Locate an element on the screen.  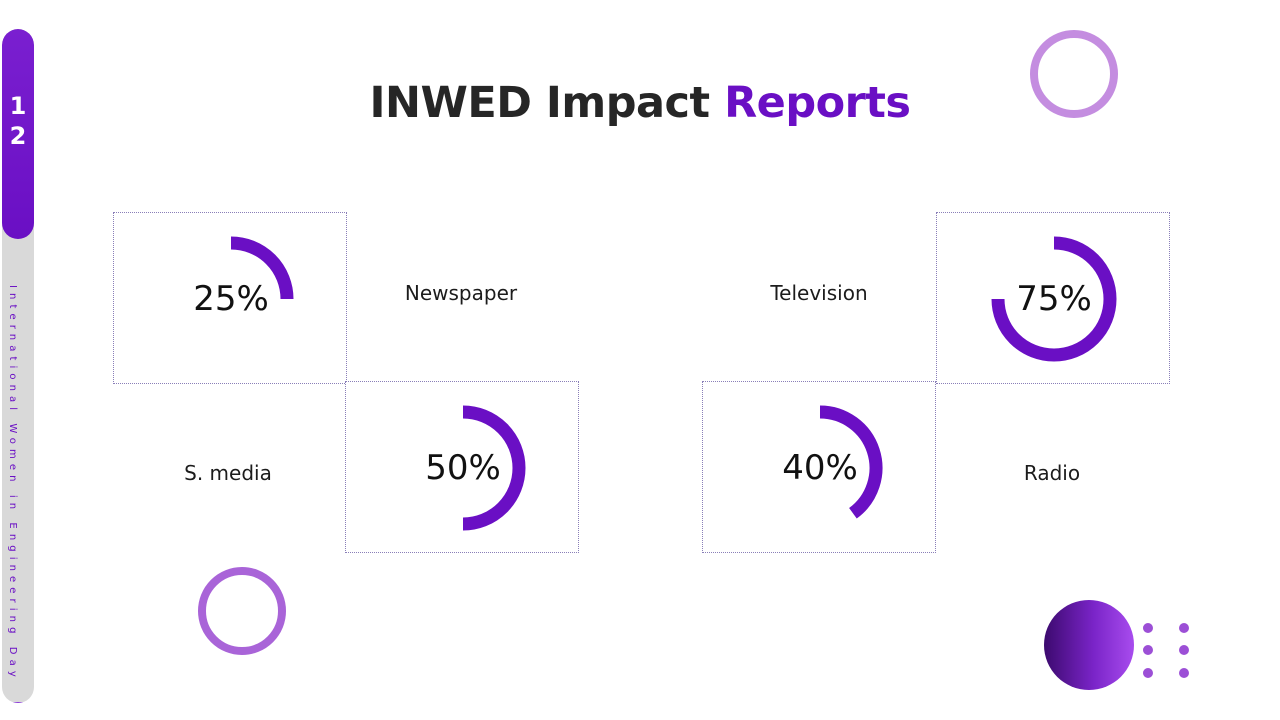
gauge-svg-television is located at coordinates (1054, 299).